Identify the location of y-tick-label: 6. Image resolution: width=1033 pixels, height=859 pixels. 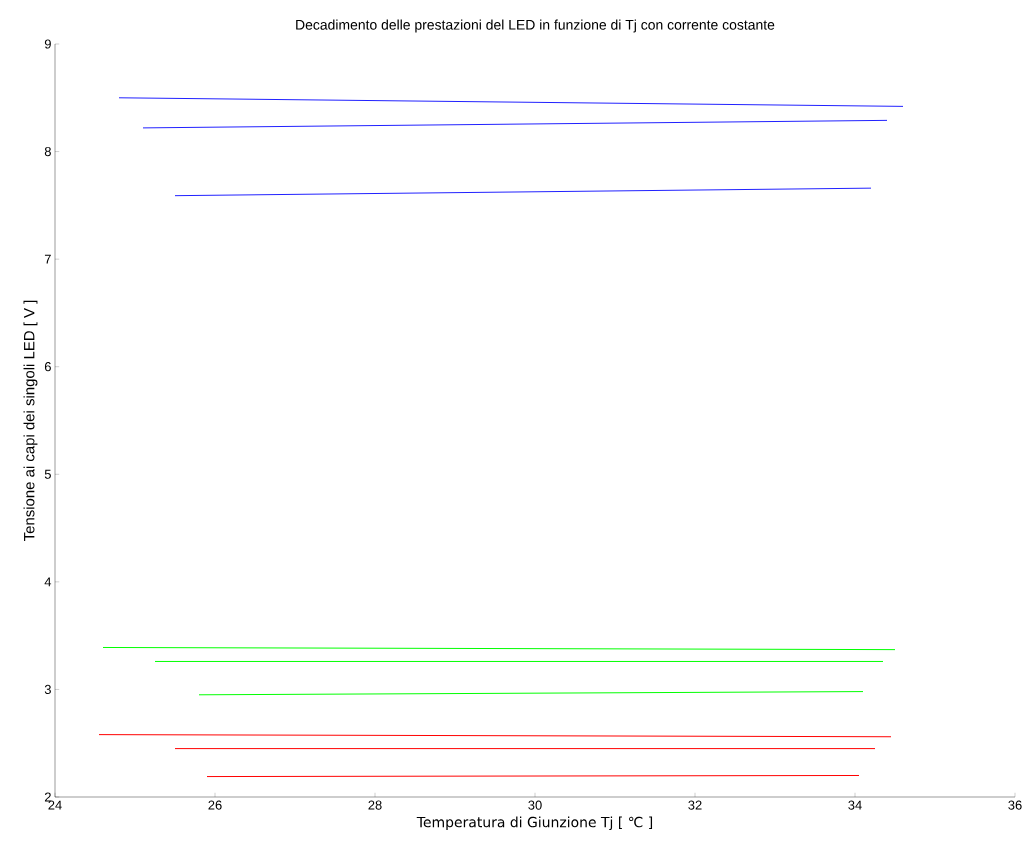
(47, 367).